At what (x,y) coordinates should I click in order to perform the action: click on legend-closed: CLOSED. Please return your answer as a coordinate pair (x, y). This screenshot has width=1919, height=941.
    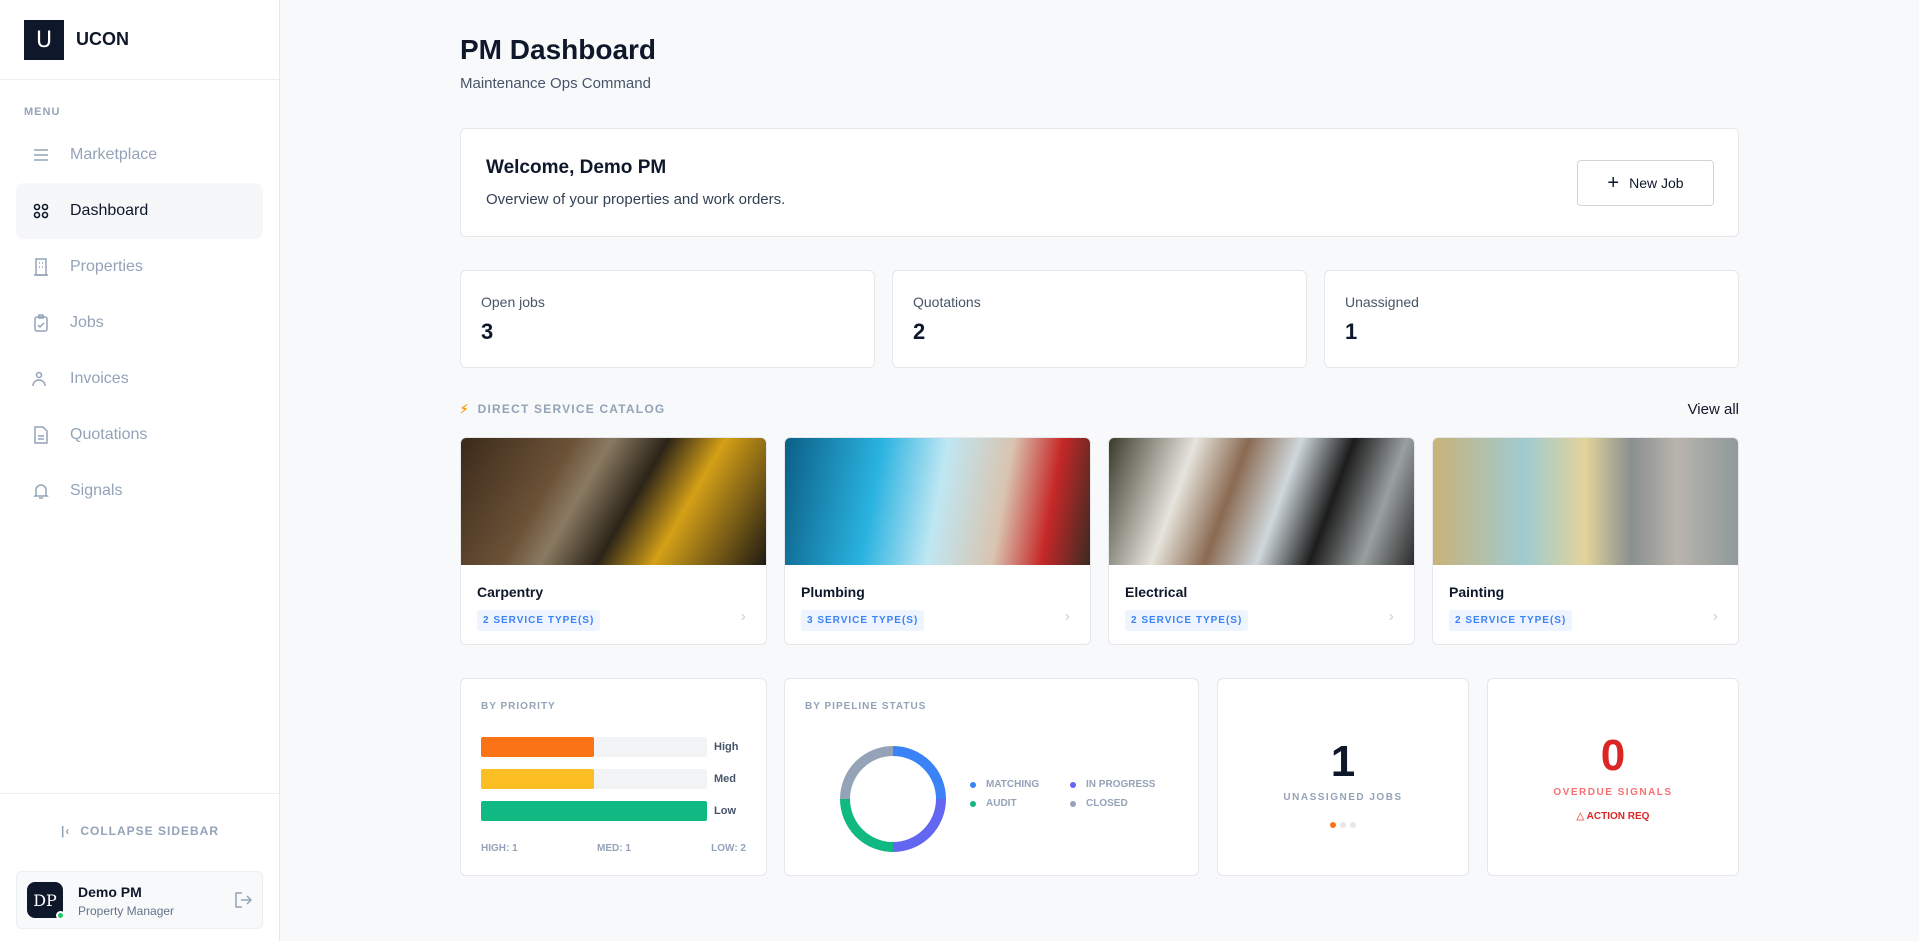
    Looking at the image, I should click on (1099, 803).